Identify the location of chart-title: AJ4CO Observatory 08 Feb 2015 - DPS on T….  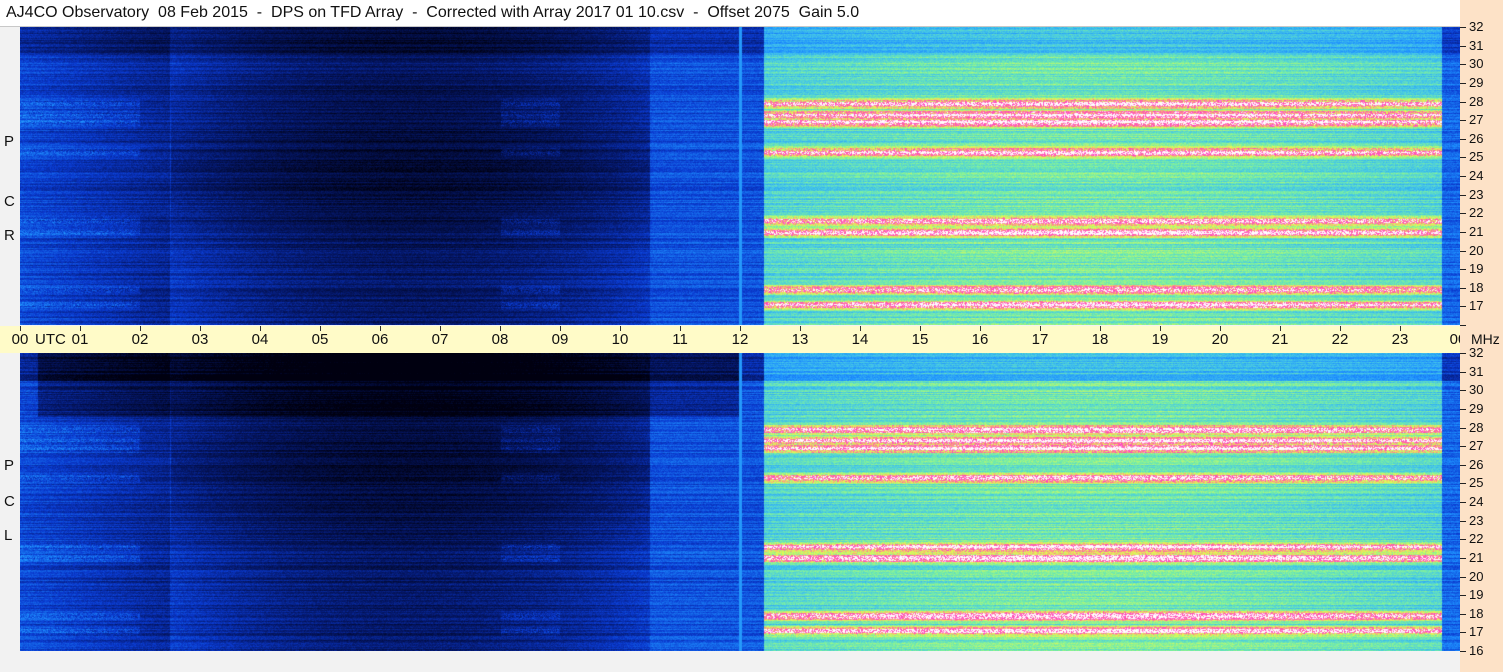
(433, 12).